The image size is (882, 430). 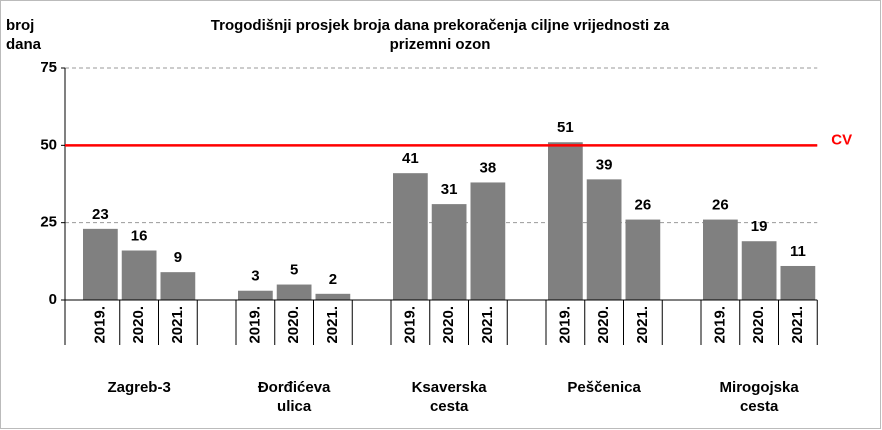 What do you see at coordinates (759, 226) in the screenshot?
I see `data-label: 19` at bounding box center [759, 226].